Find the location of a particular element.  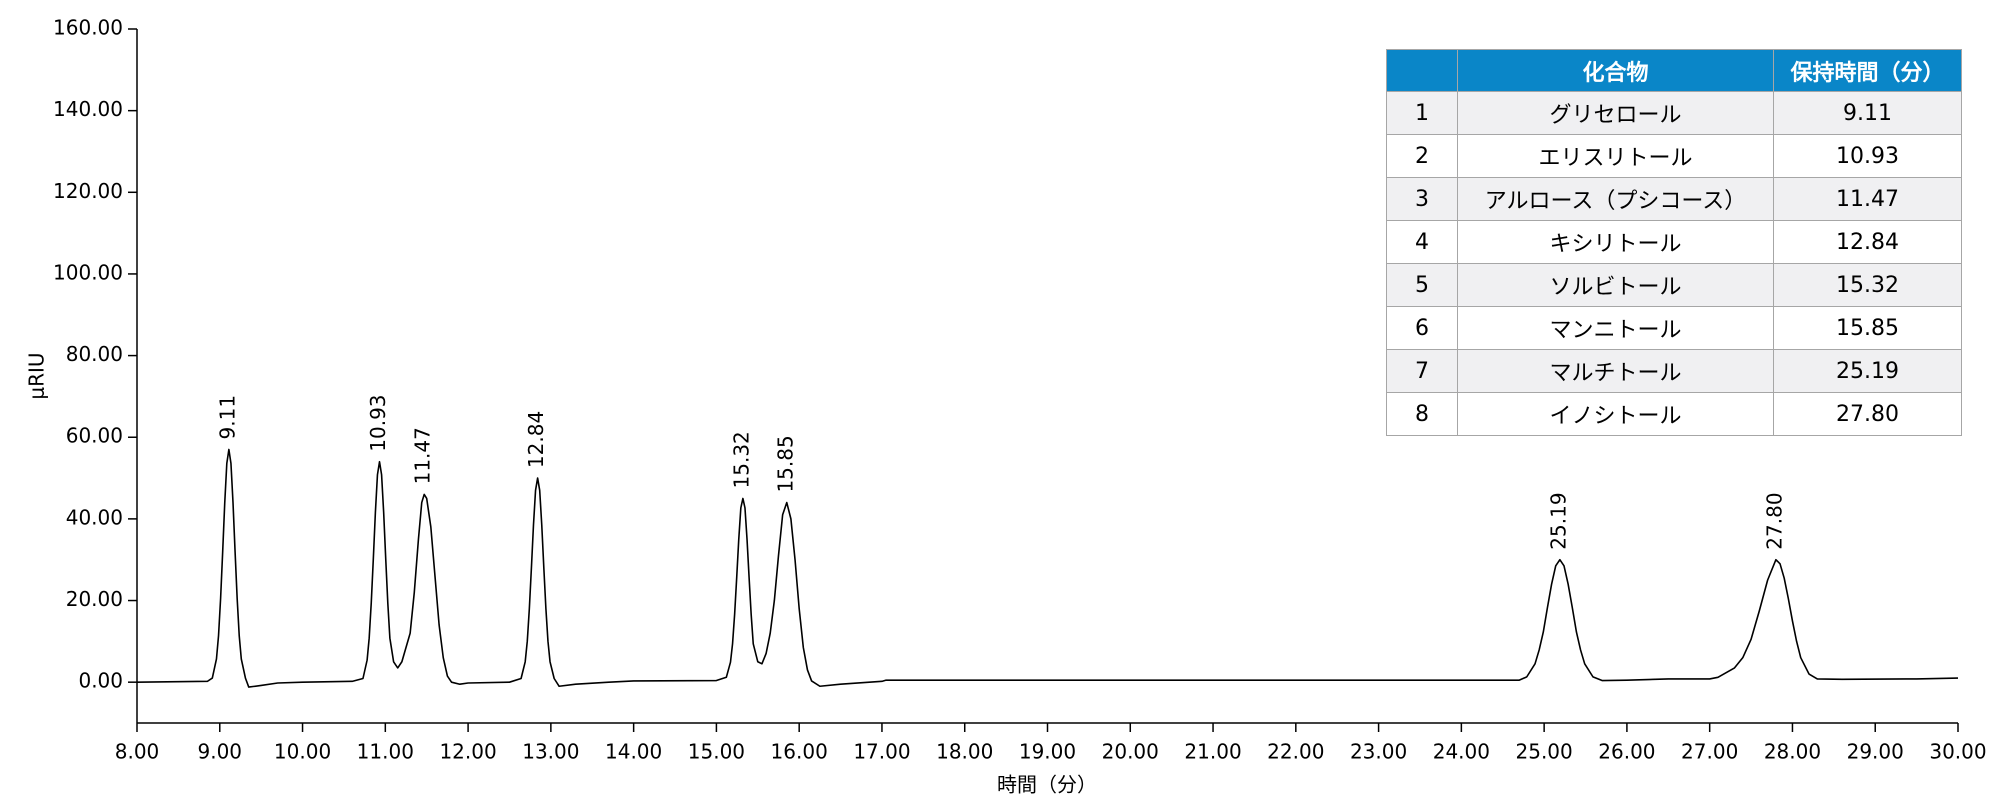

x-tick-label: 30.00 is located at coordinates (1957, 752).